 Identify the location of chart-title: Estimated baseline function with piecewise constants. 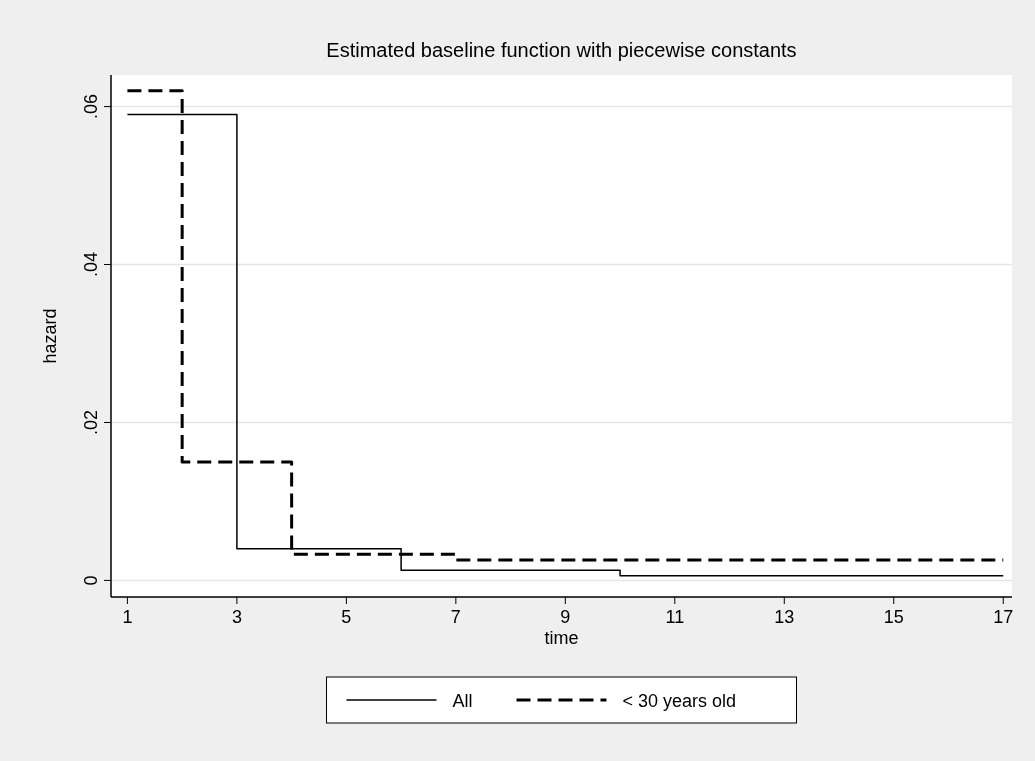
(561, 50).